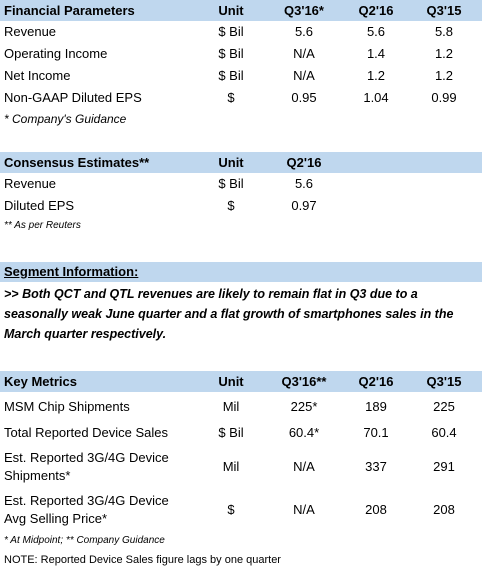 This screenshot has height=570, width=482. What do you see at coordinates (77, 162) in the screenshot?
I see `header-consensus-estimates: Consensus Estimates**` at bounding box center [77, 162].